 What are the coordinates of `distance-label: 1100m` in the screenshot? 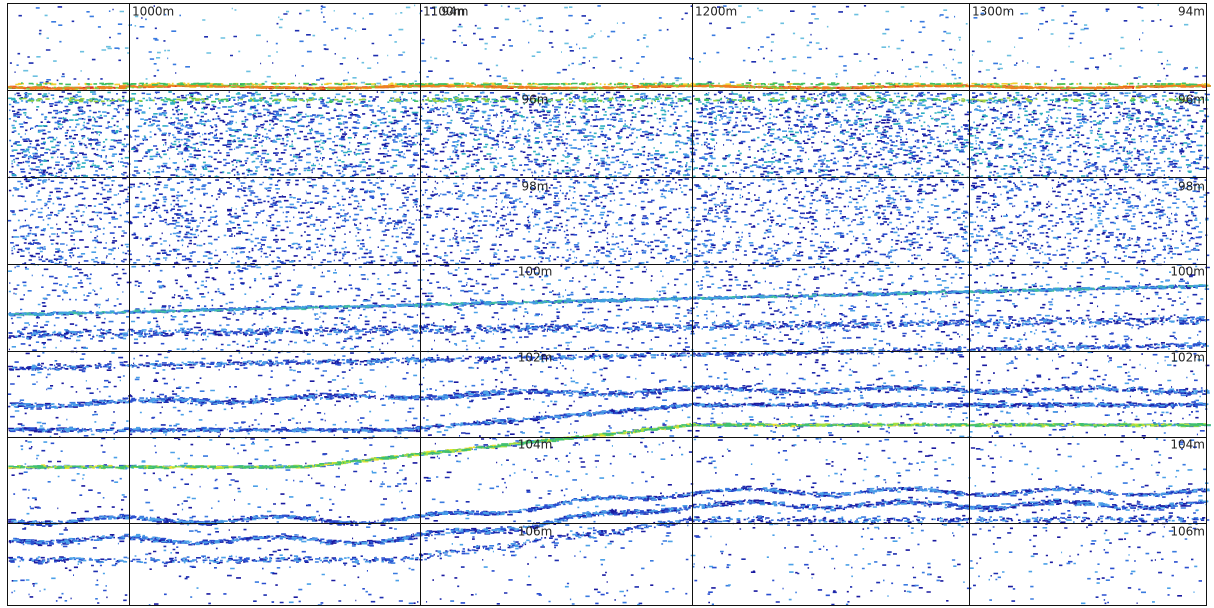 It's located at (444, 12).